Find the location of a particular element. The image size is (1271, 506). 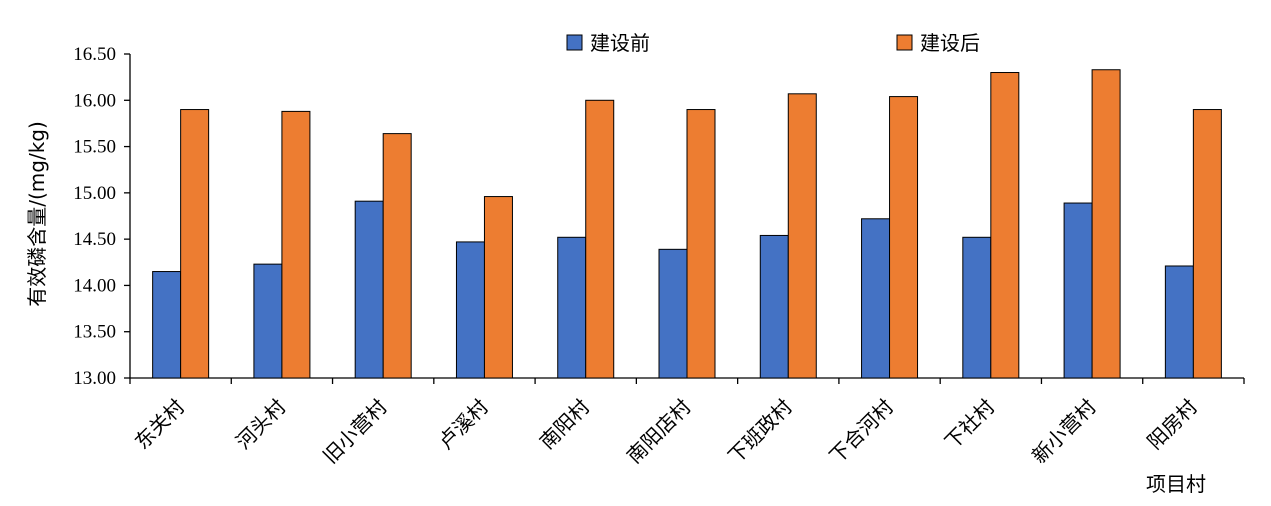

y-axis: 13.00 13.50 14.00 14.50 15.00 15.50 16.00 16.50 is located at coordinates (102, 216).